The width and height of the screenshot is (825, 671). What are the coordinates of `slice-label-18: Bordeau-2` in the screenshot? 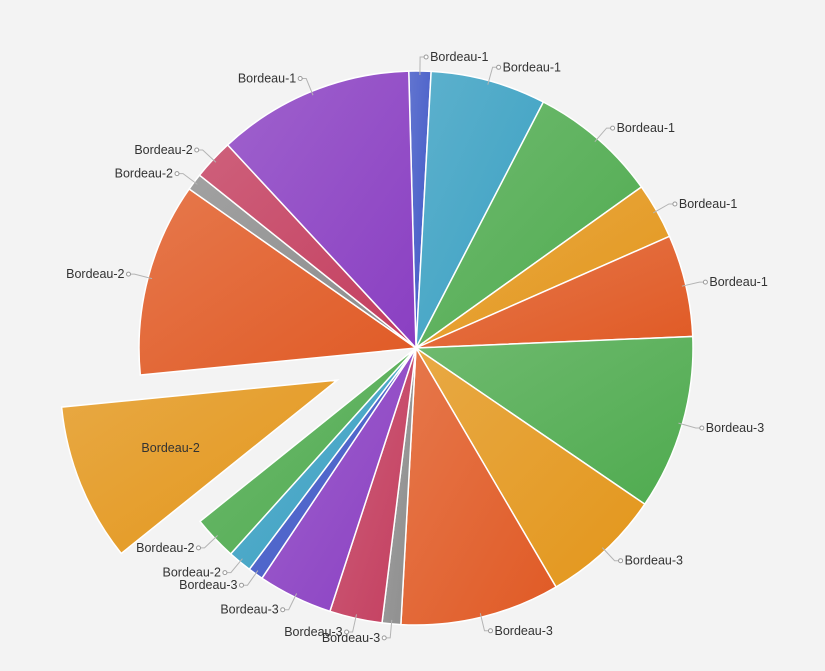 It's located at (163, 150).